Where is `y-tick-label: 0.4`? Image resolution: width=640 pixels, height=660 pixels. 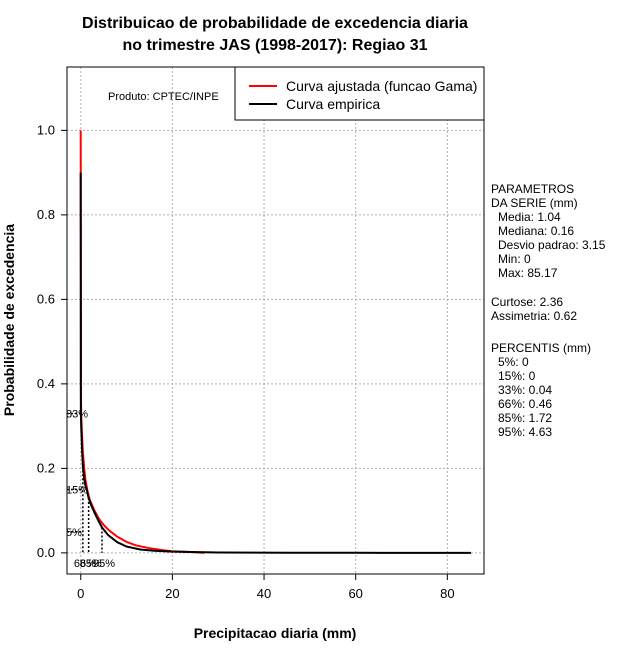
y-tick-label: 0.4 is located at coordinates (46, 383).